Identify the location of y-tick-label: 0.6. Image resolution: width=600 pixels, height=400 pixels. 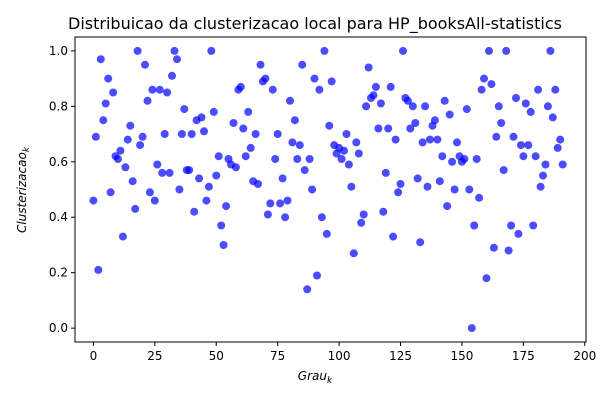
(58, 162).